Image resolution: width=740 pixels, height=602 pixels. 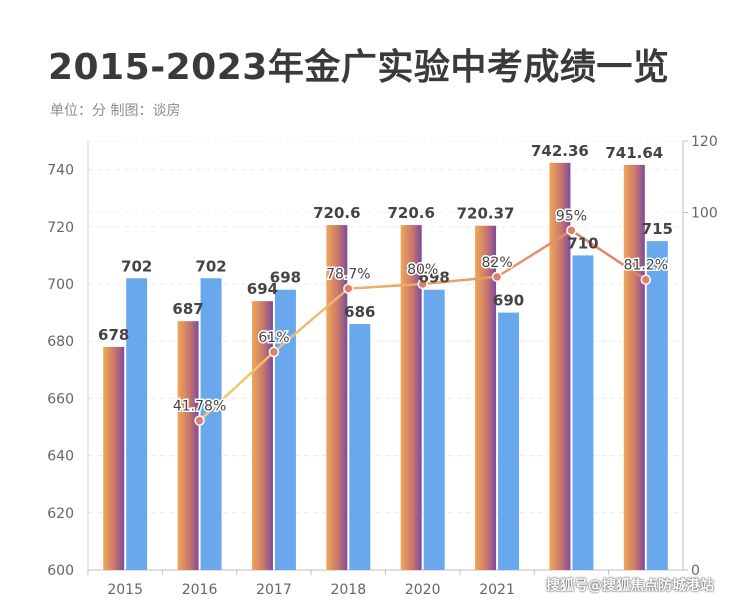 I want to click on rate-label: 61%, so click(x=273, y=338).